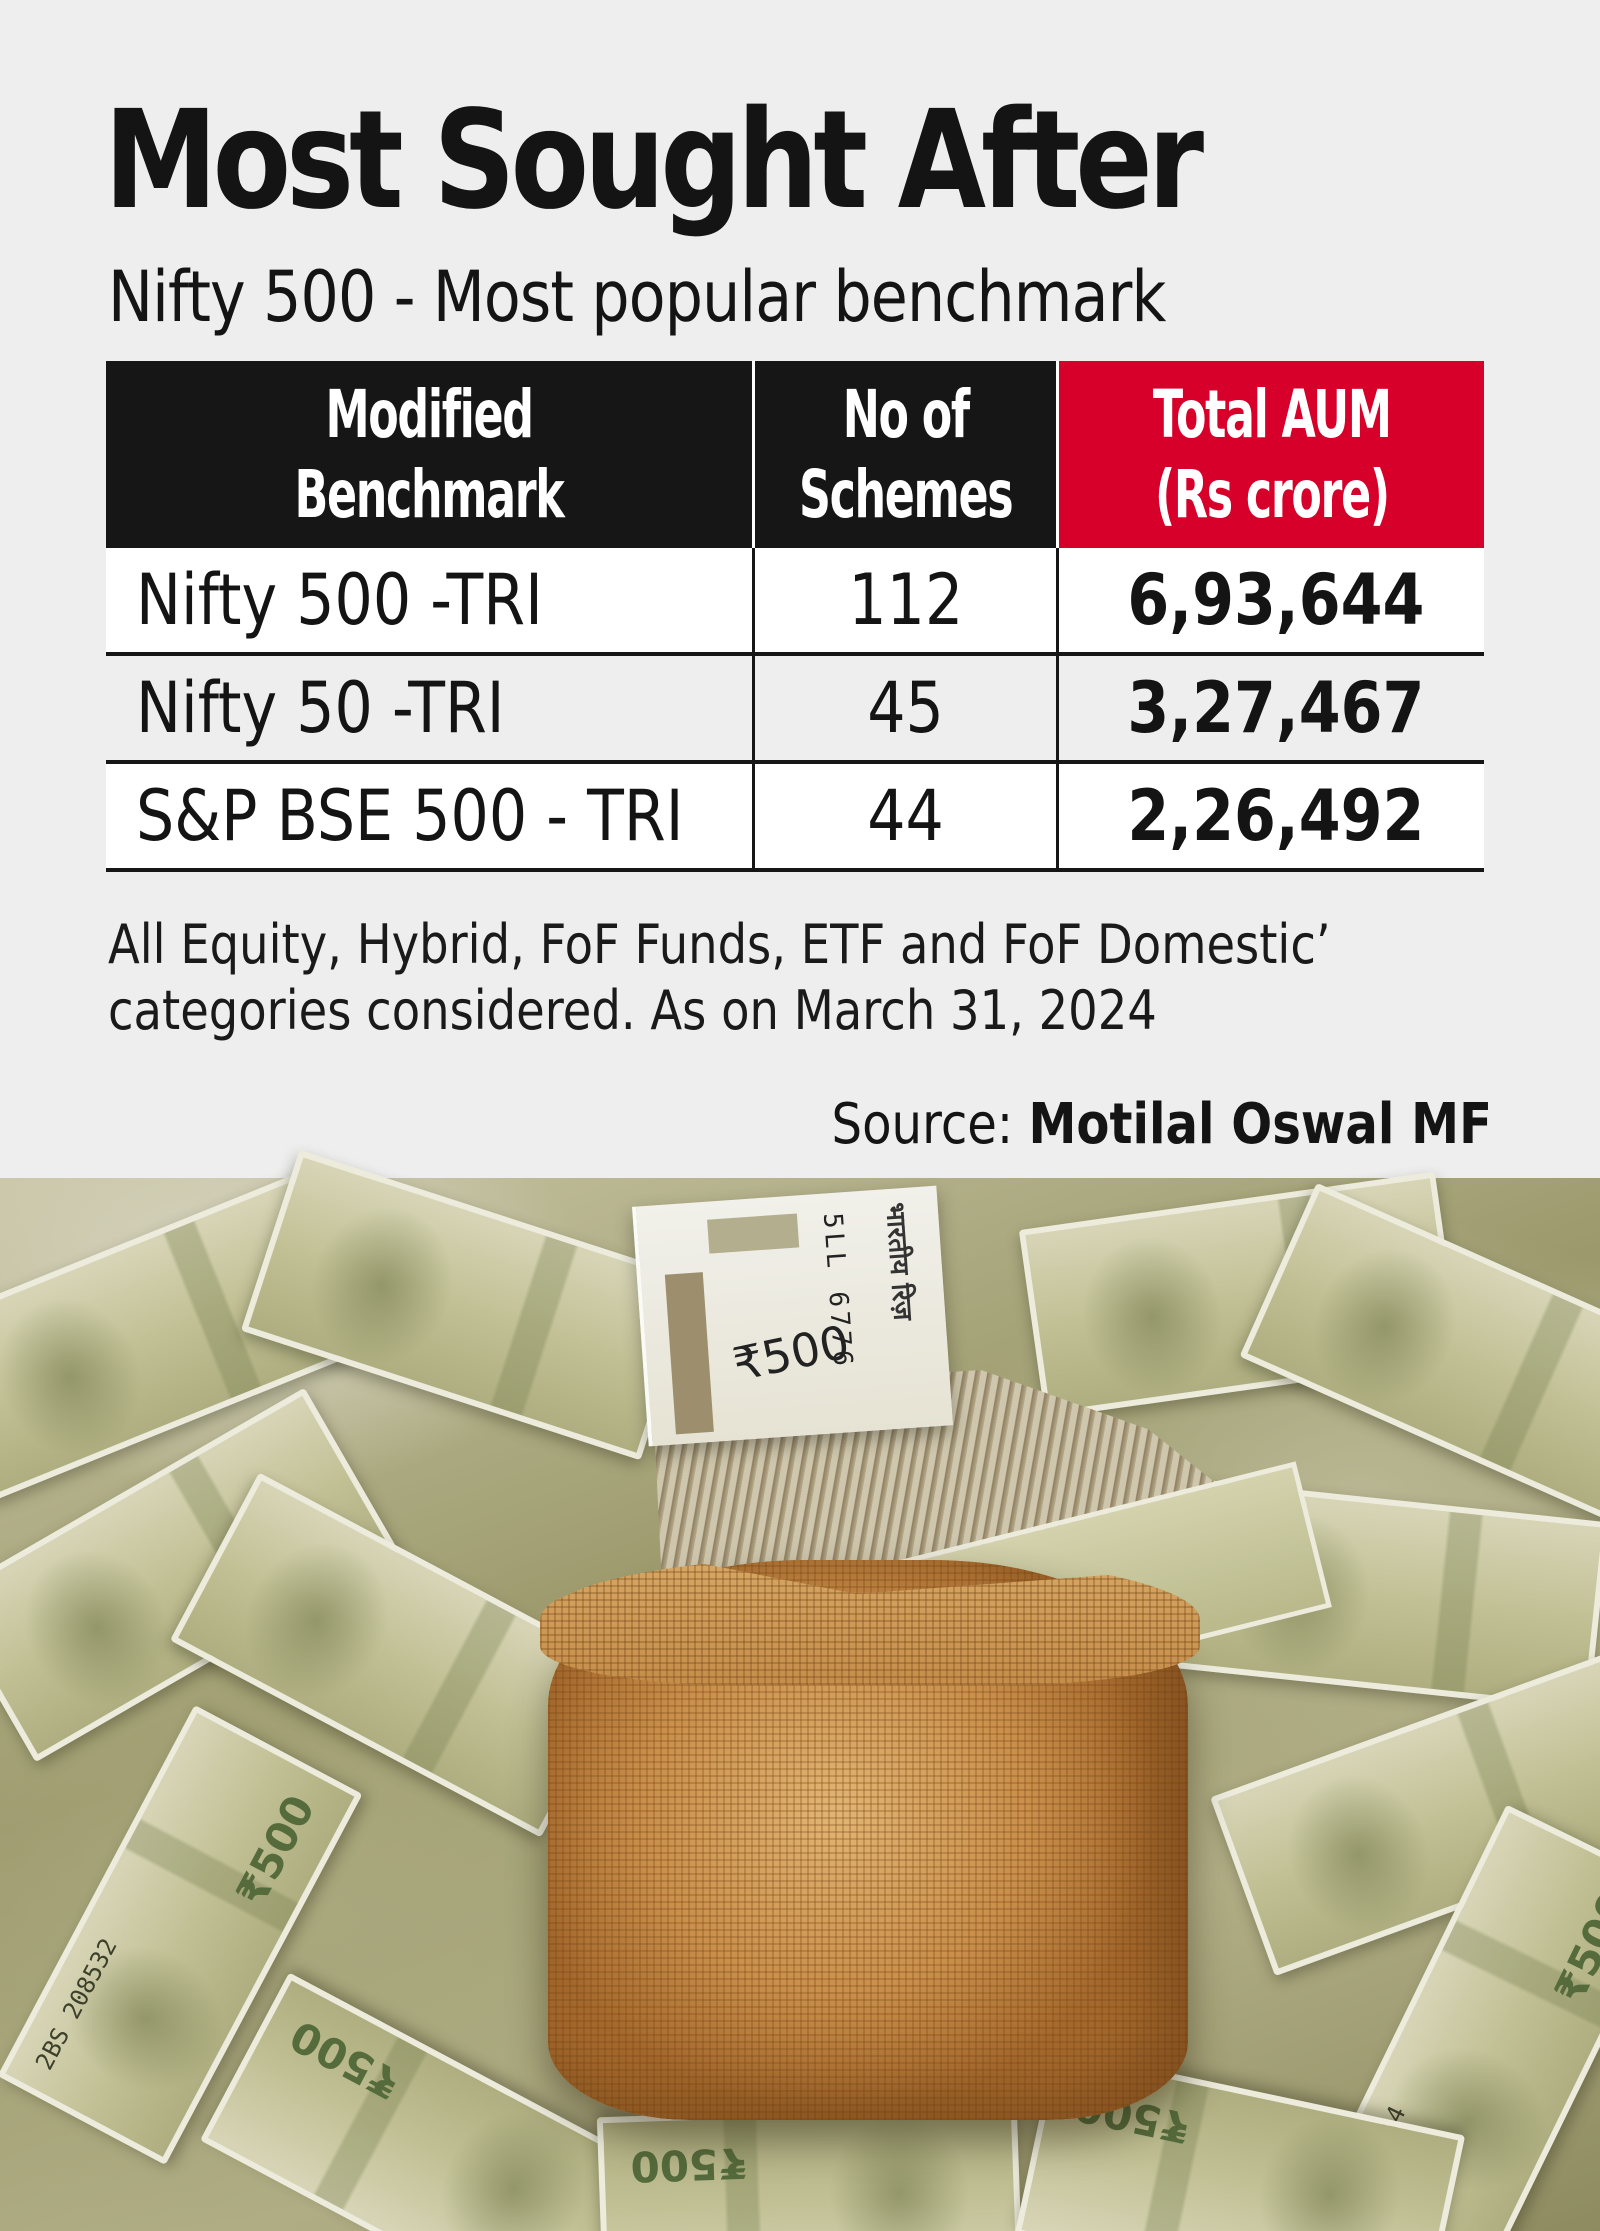 The height and width of the screenshot is (2231, 1600). Describe the element at coordinates (907, 454) in the screenshot. I see `column-header-no-of-schemes: No of Schemes` at that location.